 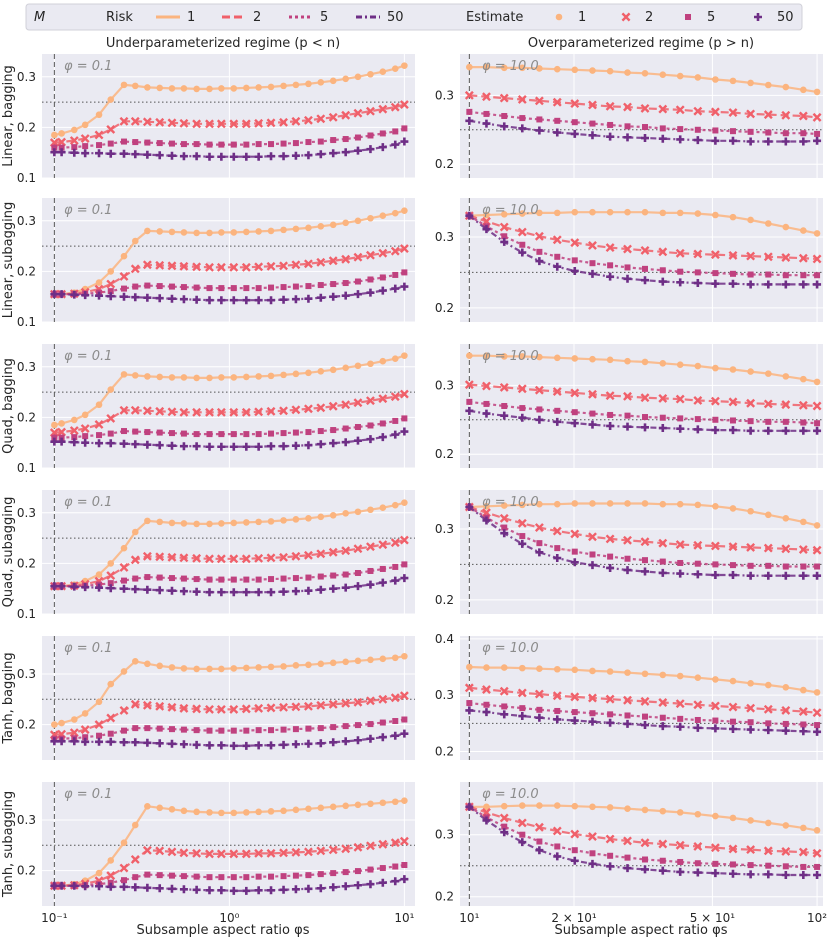 What do you see at coordinates (229, 585) in the screenshot?
I see `risk-line-m50` at bounding box center [229, 585].